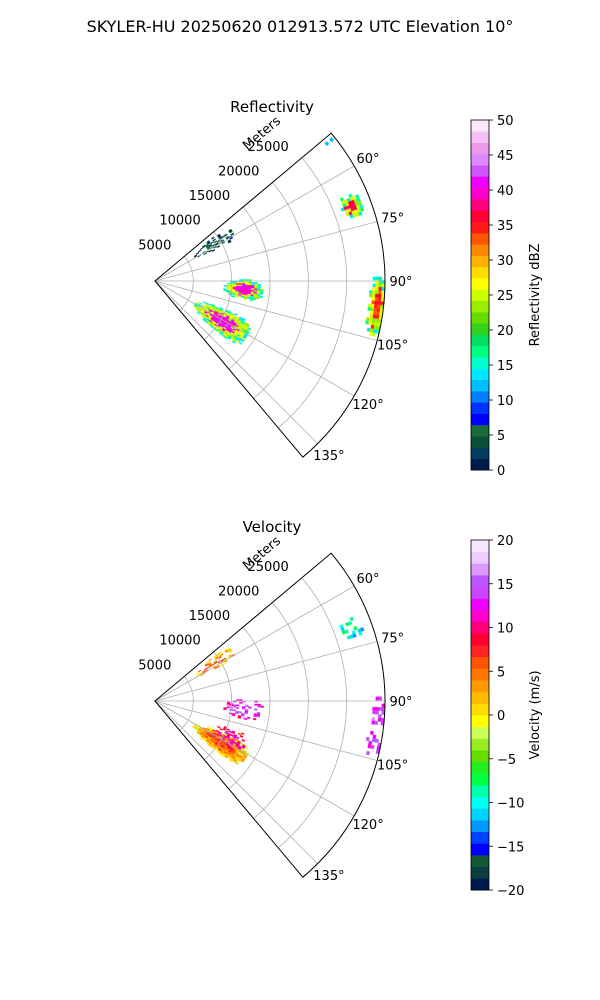 This screenshot has width=600, height=1000. Describe the element at coordinates (510, 847) in the screenshot. I see `colorbar-tick-label: −15` at that location.